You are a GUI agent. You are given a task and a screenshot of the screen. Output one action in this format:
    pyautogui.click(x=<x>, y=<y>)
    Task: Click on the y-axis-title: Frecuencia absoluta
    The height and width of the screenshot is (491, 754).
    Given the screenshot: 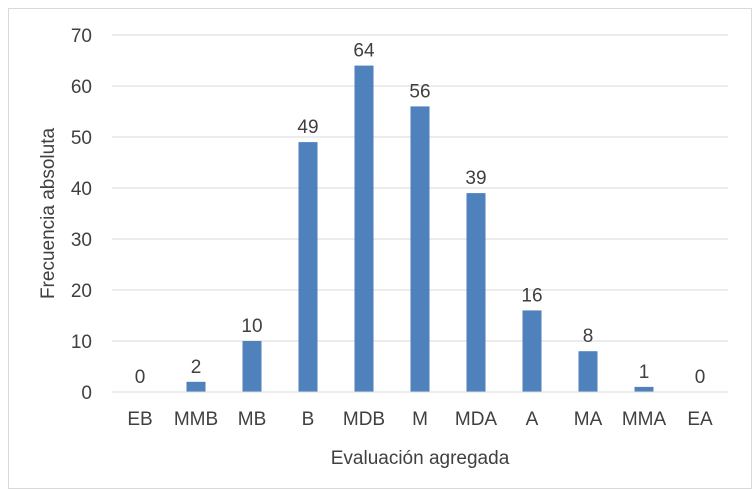 What is the action you would take?
    pyautogui.click(x=48, y=214)
    